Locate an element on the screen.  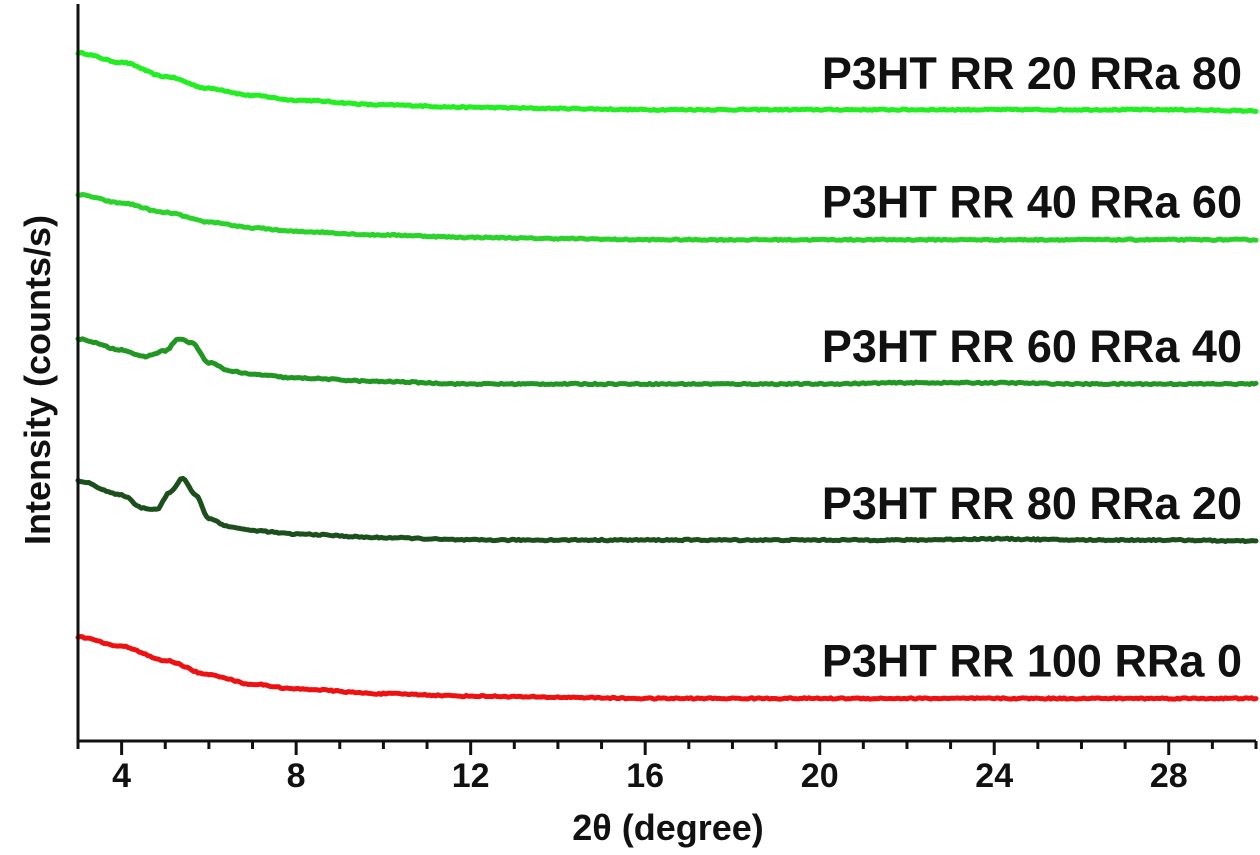
x-tick-label: 28 is located at coordinates (1169, 776).